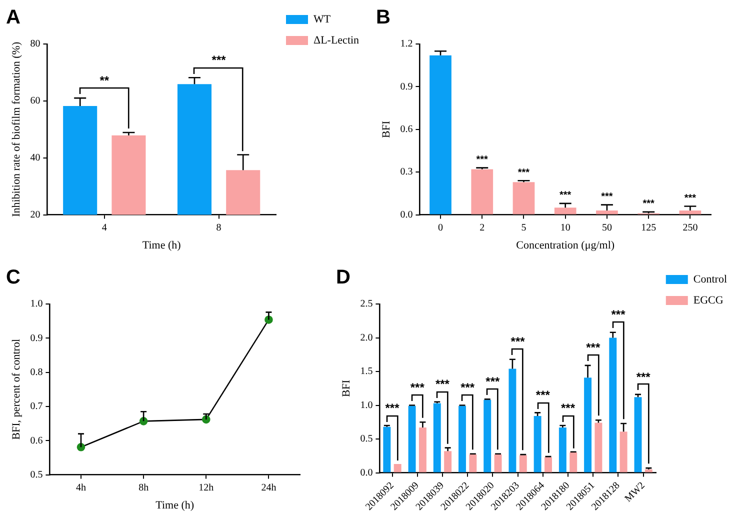 This screenshot has height=520, width=741. I want to click on y-axis-title: Inhibition rate of biofilm formation (%), so click(16, 129).